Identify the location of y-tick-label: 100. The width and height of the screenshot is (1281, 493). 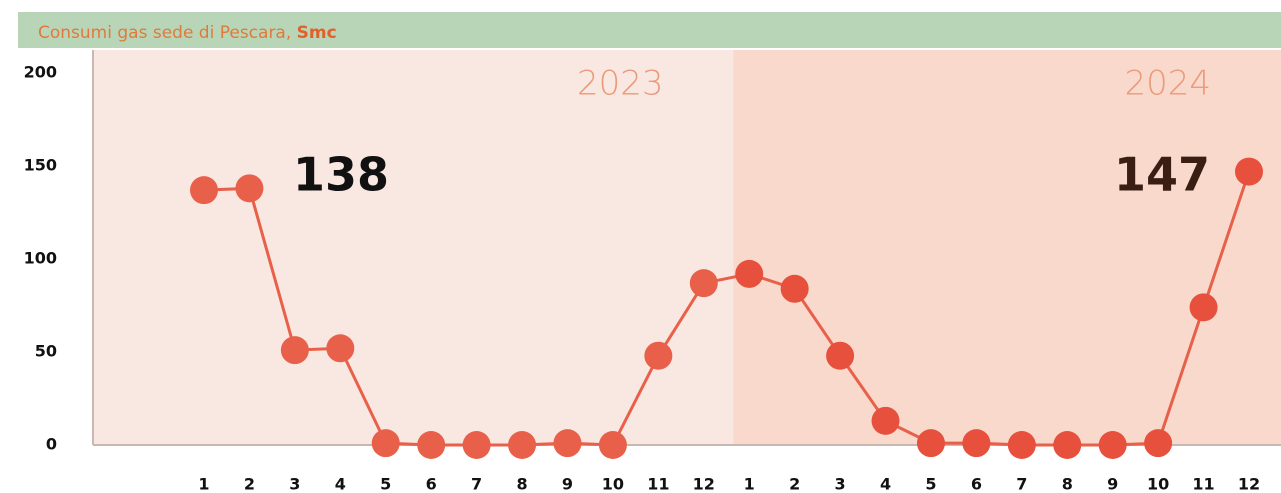
(40, 258).